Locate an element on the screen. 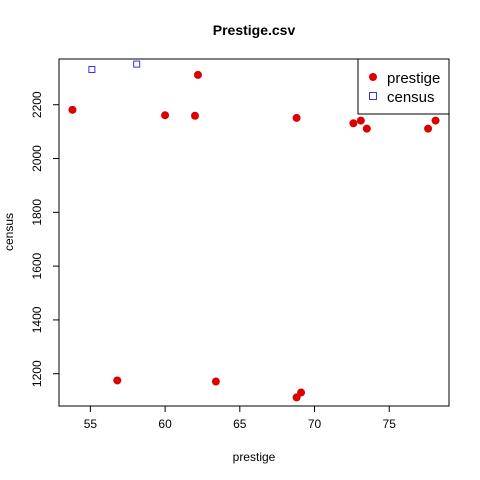 The width and height of the screenshot is (480, 480). y-tick-label: 2000 is located at coordinates (37, 158).